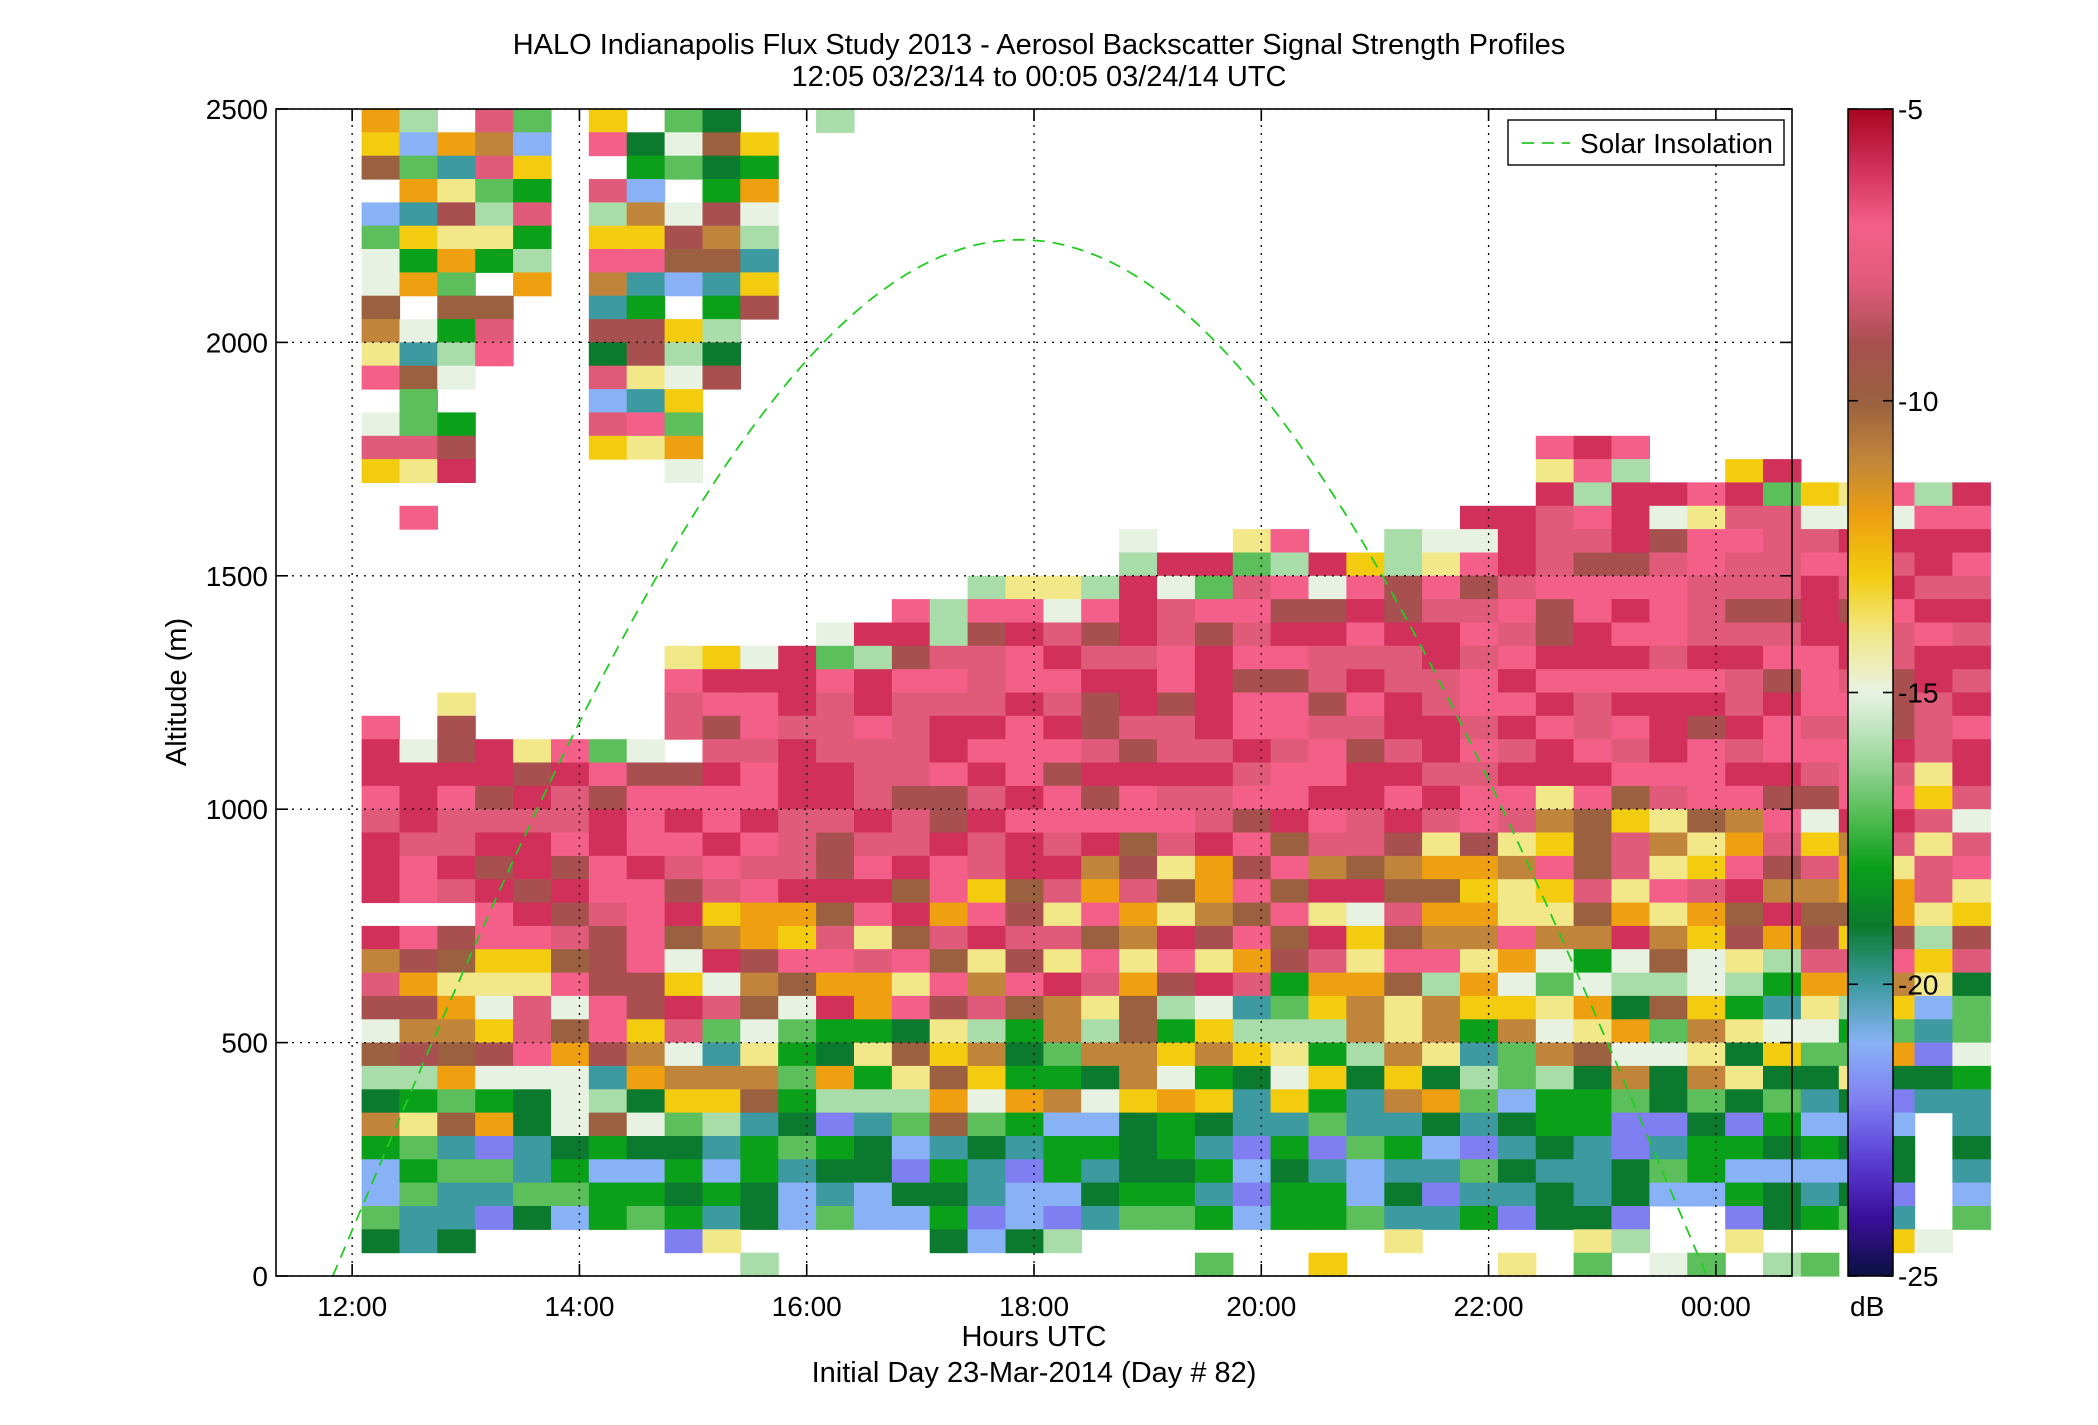  I want to click on y-tick-label: 2500, so click(237, 109).